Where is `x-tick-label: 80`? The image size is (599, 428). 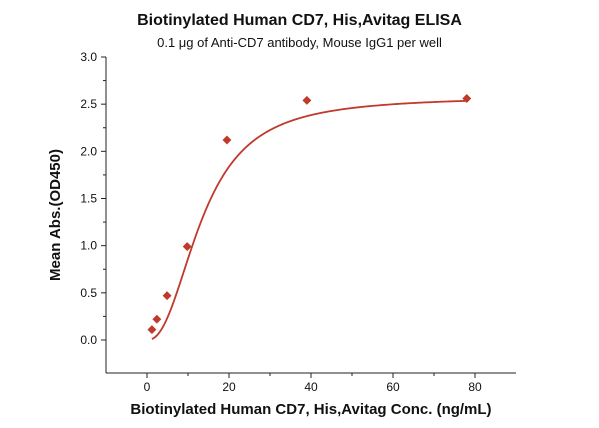
x-tick-label: 80 is located at coordinates (475, 387).